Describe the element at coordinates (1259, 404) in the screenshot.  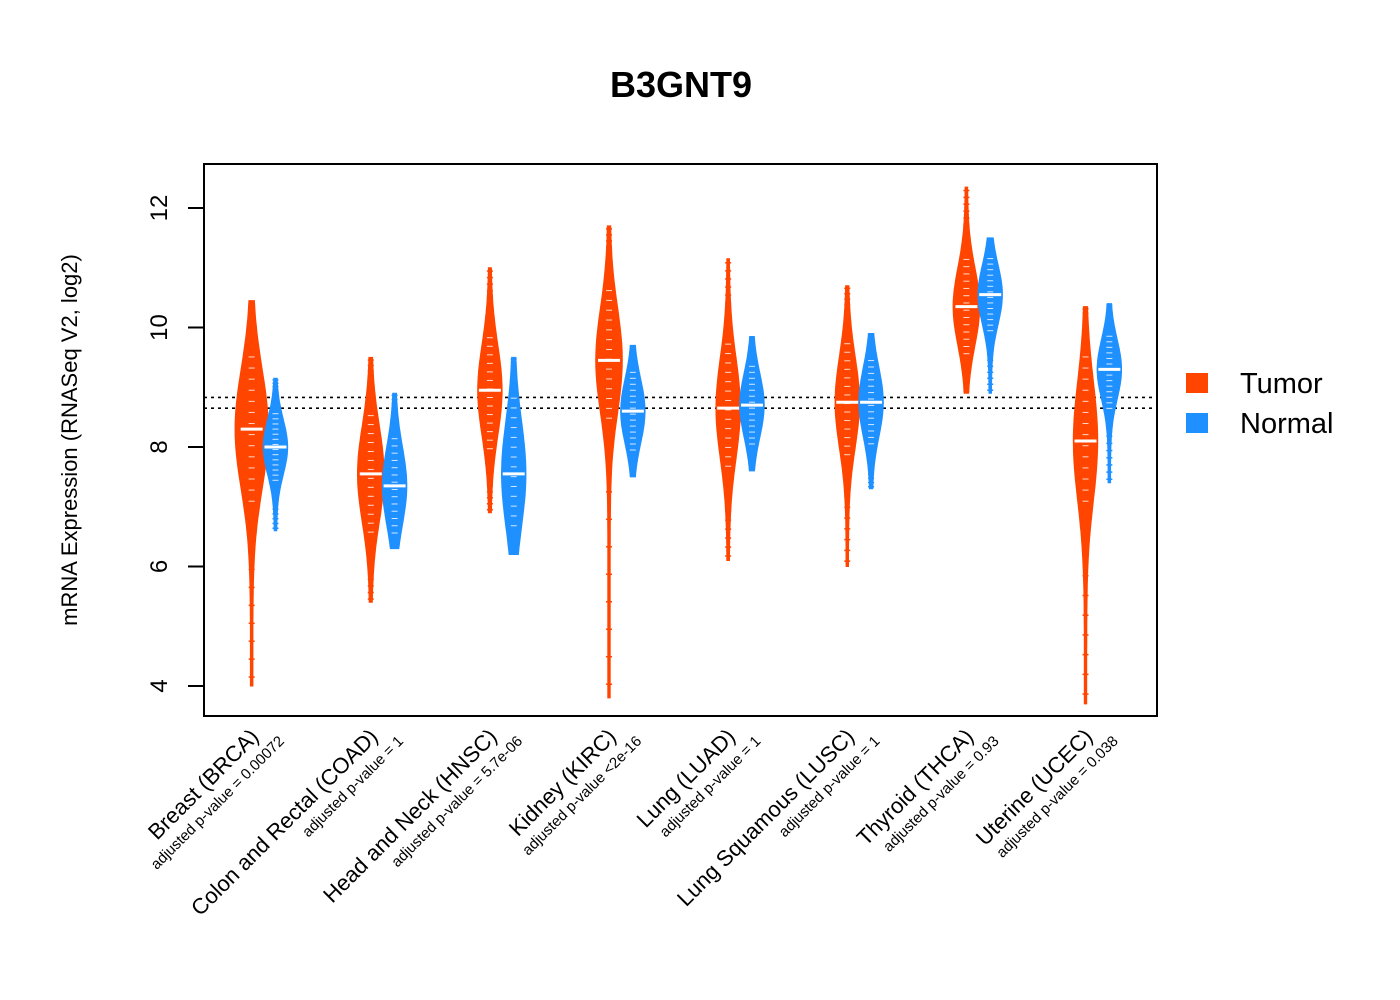
I see `legend: Tumor Normal` at that location.